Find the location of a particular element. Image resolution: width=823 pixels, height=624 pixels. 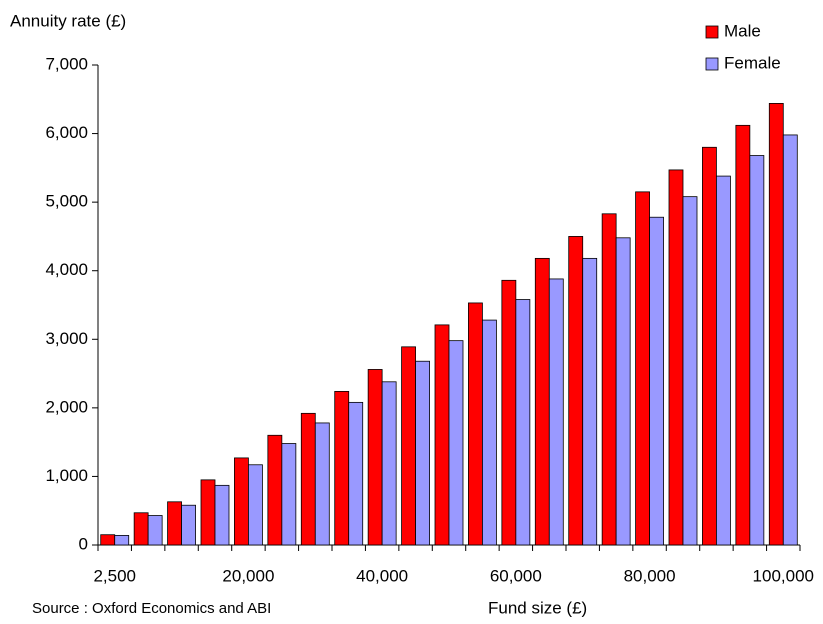

x-axis-title: Fund size (£) is located at coordinates (537, 607).